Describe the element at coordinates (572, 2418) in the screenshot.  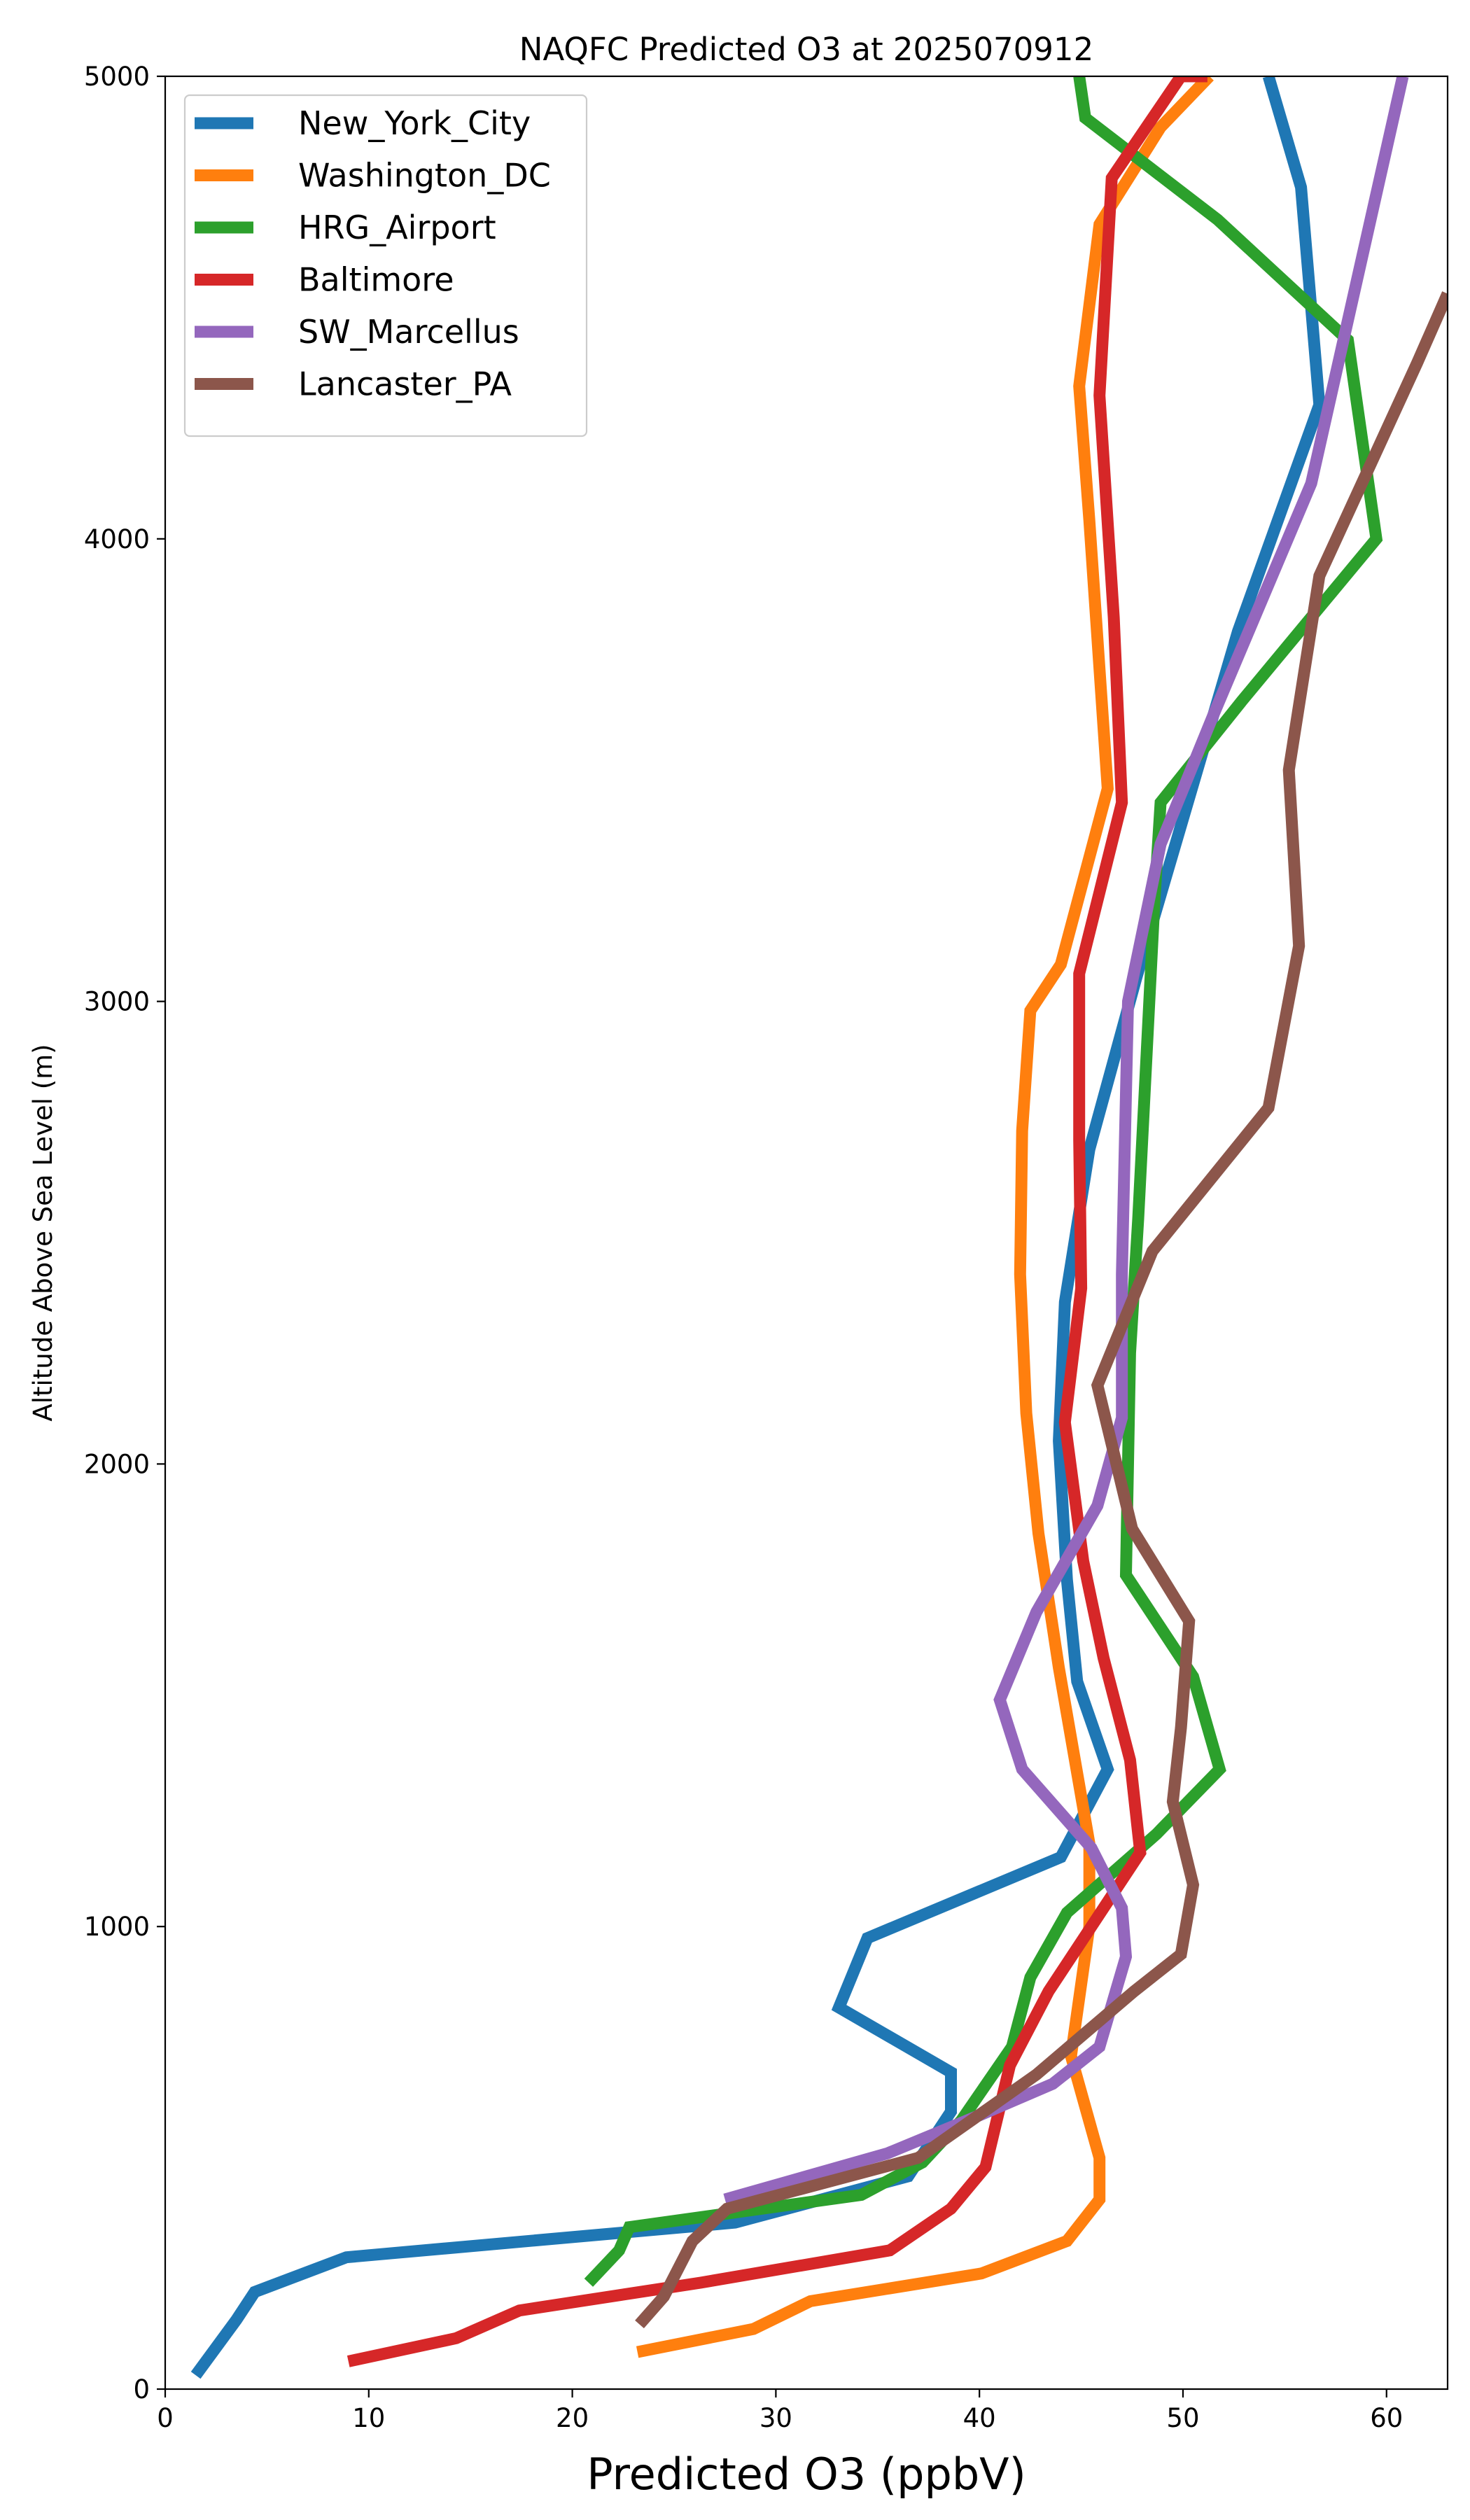
I see `x-tick-label: 20` at that location.